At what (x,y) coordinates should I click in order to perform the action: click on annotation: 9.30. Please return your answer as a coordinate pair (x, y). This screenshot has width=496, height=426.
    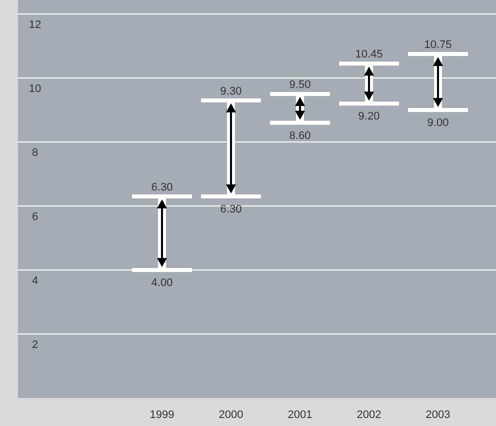
    Looking at the image, I should click on (231, 91).